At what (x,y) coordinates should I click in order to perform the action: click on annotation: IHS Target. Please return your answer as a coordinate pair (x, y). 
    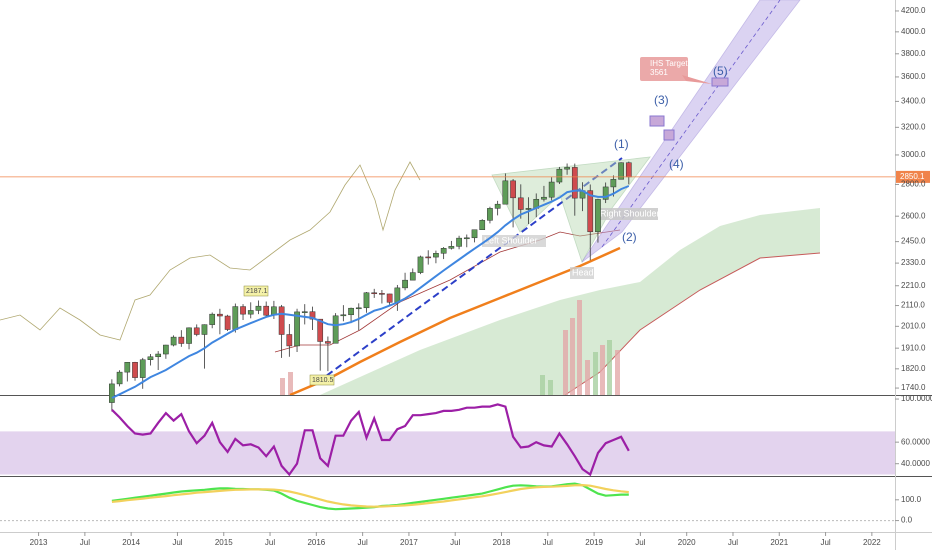
    Looking at the image, I should click on (669, 63).